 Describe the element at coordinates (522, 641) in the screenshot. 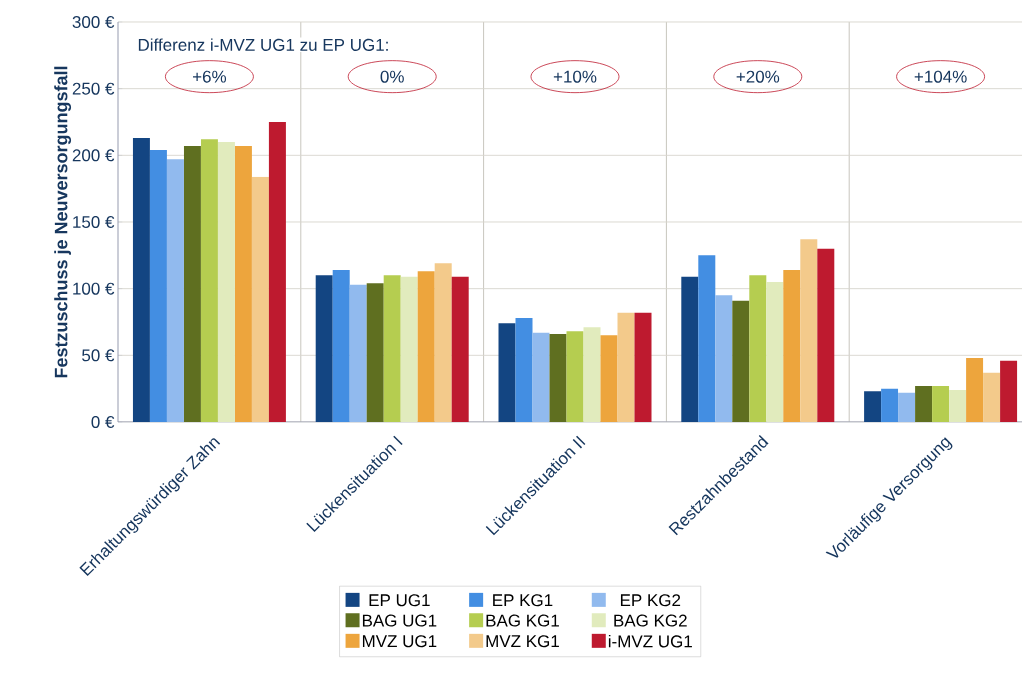

I see `legend-label: MVZ KG1` at that location.